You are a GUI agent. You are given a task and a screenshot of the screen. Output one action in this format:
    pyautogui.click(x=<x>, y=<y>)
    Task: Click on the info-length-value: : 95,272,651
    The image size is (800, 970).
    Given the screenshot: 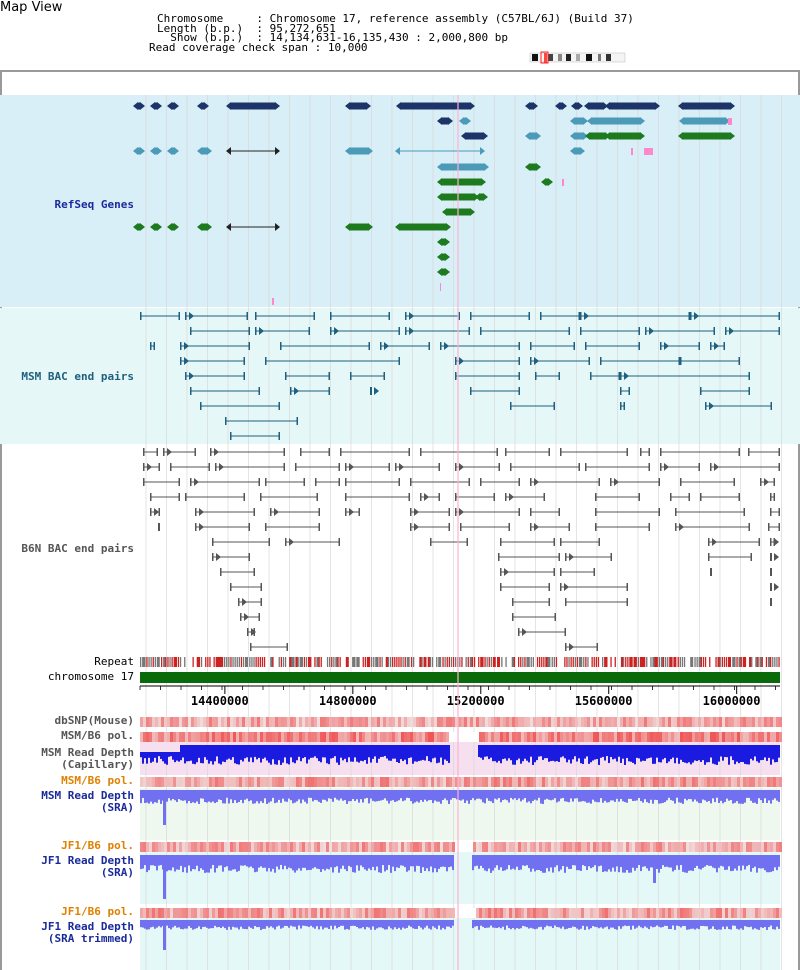 What is the action you would take?
    pyautogui.click(x=296, y=28)
    